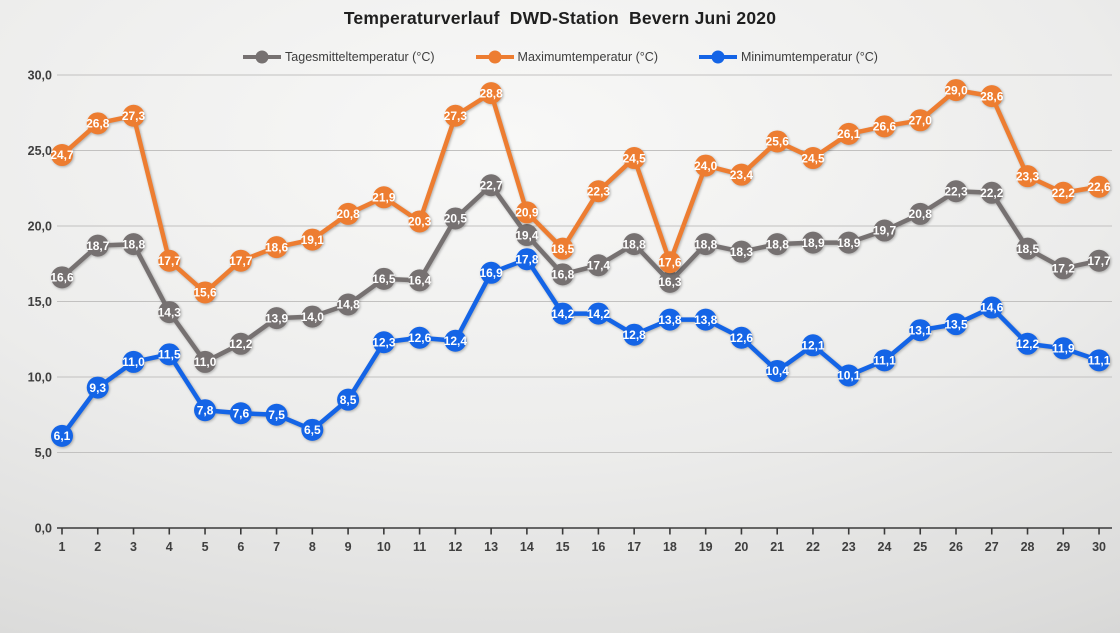  What do you see at coordinates (240, 413) in the screenshot?
I see `data-point-label: 7,6` at bounding box center [240, 413].